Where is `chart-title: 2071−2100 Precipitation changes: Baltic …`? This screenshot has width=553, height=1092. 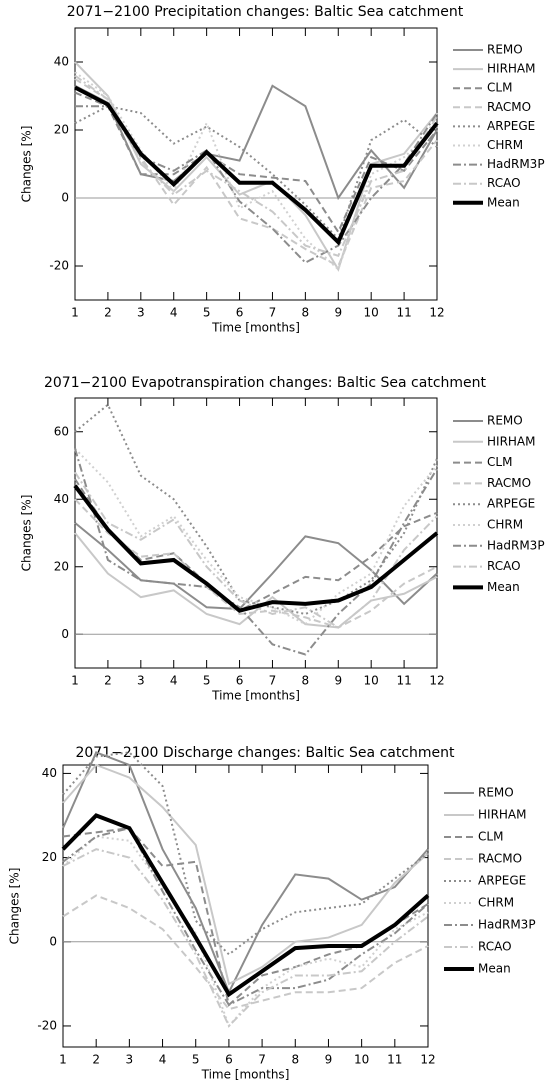
chart-title: 2071−2100 Precipitation changes: Baltic … is located at coordinates (265, 12).